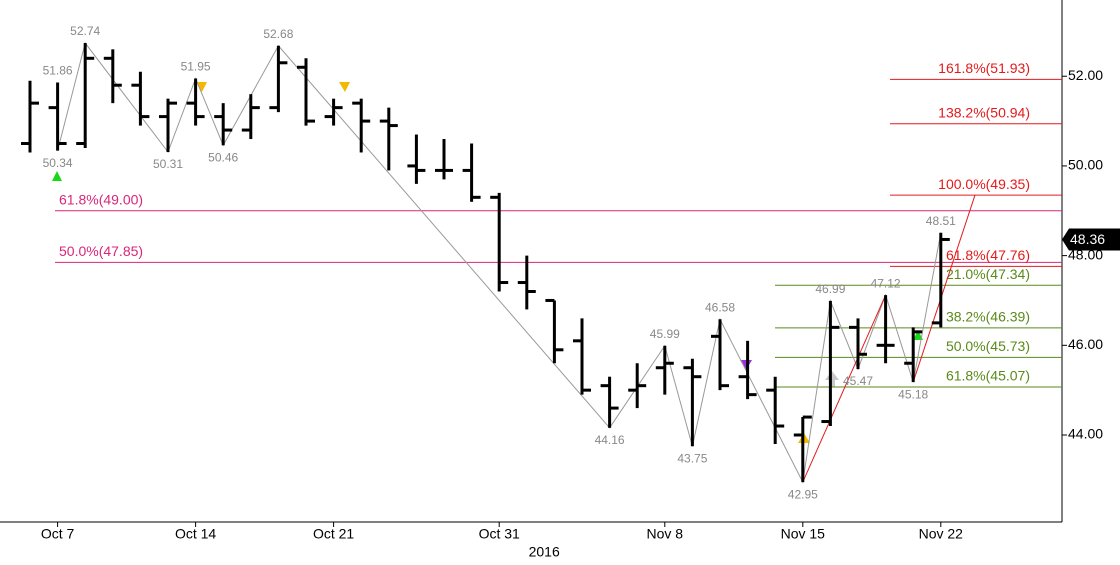 This screenshot has height=565, width=1120. I want to click on swing-label: 51.95, so click(196, 67).